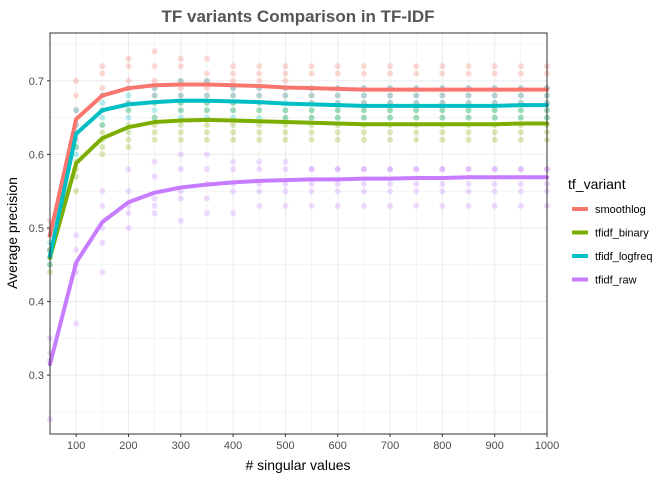  I want to click on y-axis-label: Average precision, so click(12, 233).